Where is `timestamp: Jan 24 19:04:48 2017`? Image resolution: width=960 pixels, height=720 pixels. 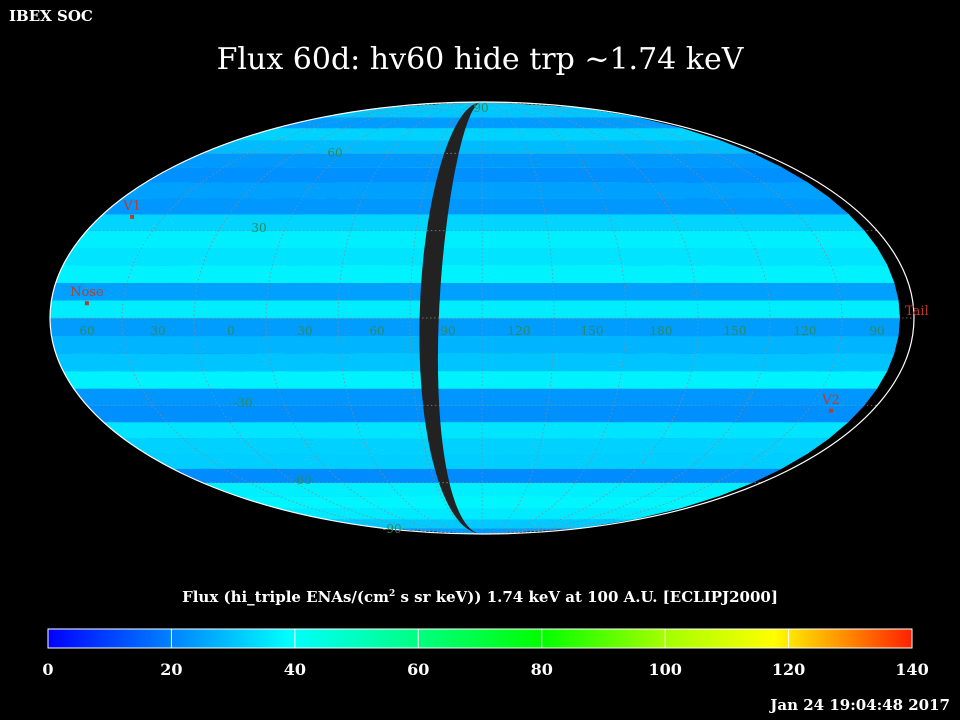
timestamp: Jan 24 19:04:48 2017 is located at coordinates (860, 705).